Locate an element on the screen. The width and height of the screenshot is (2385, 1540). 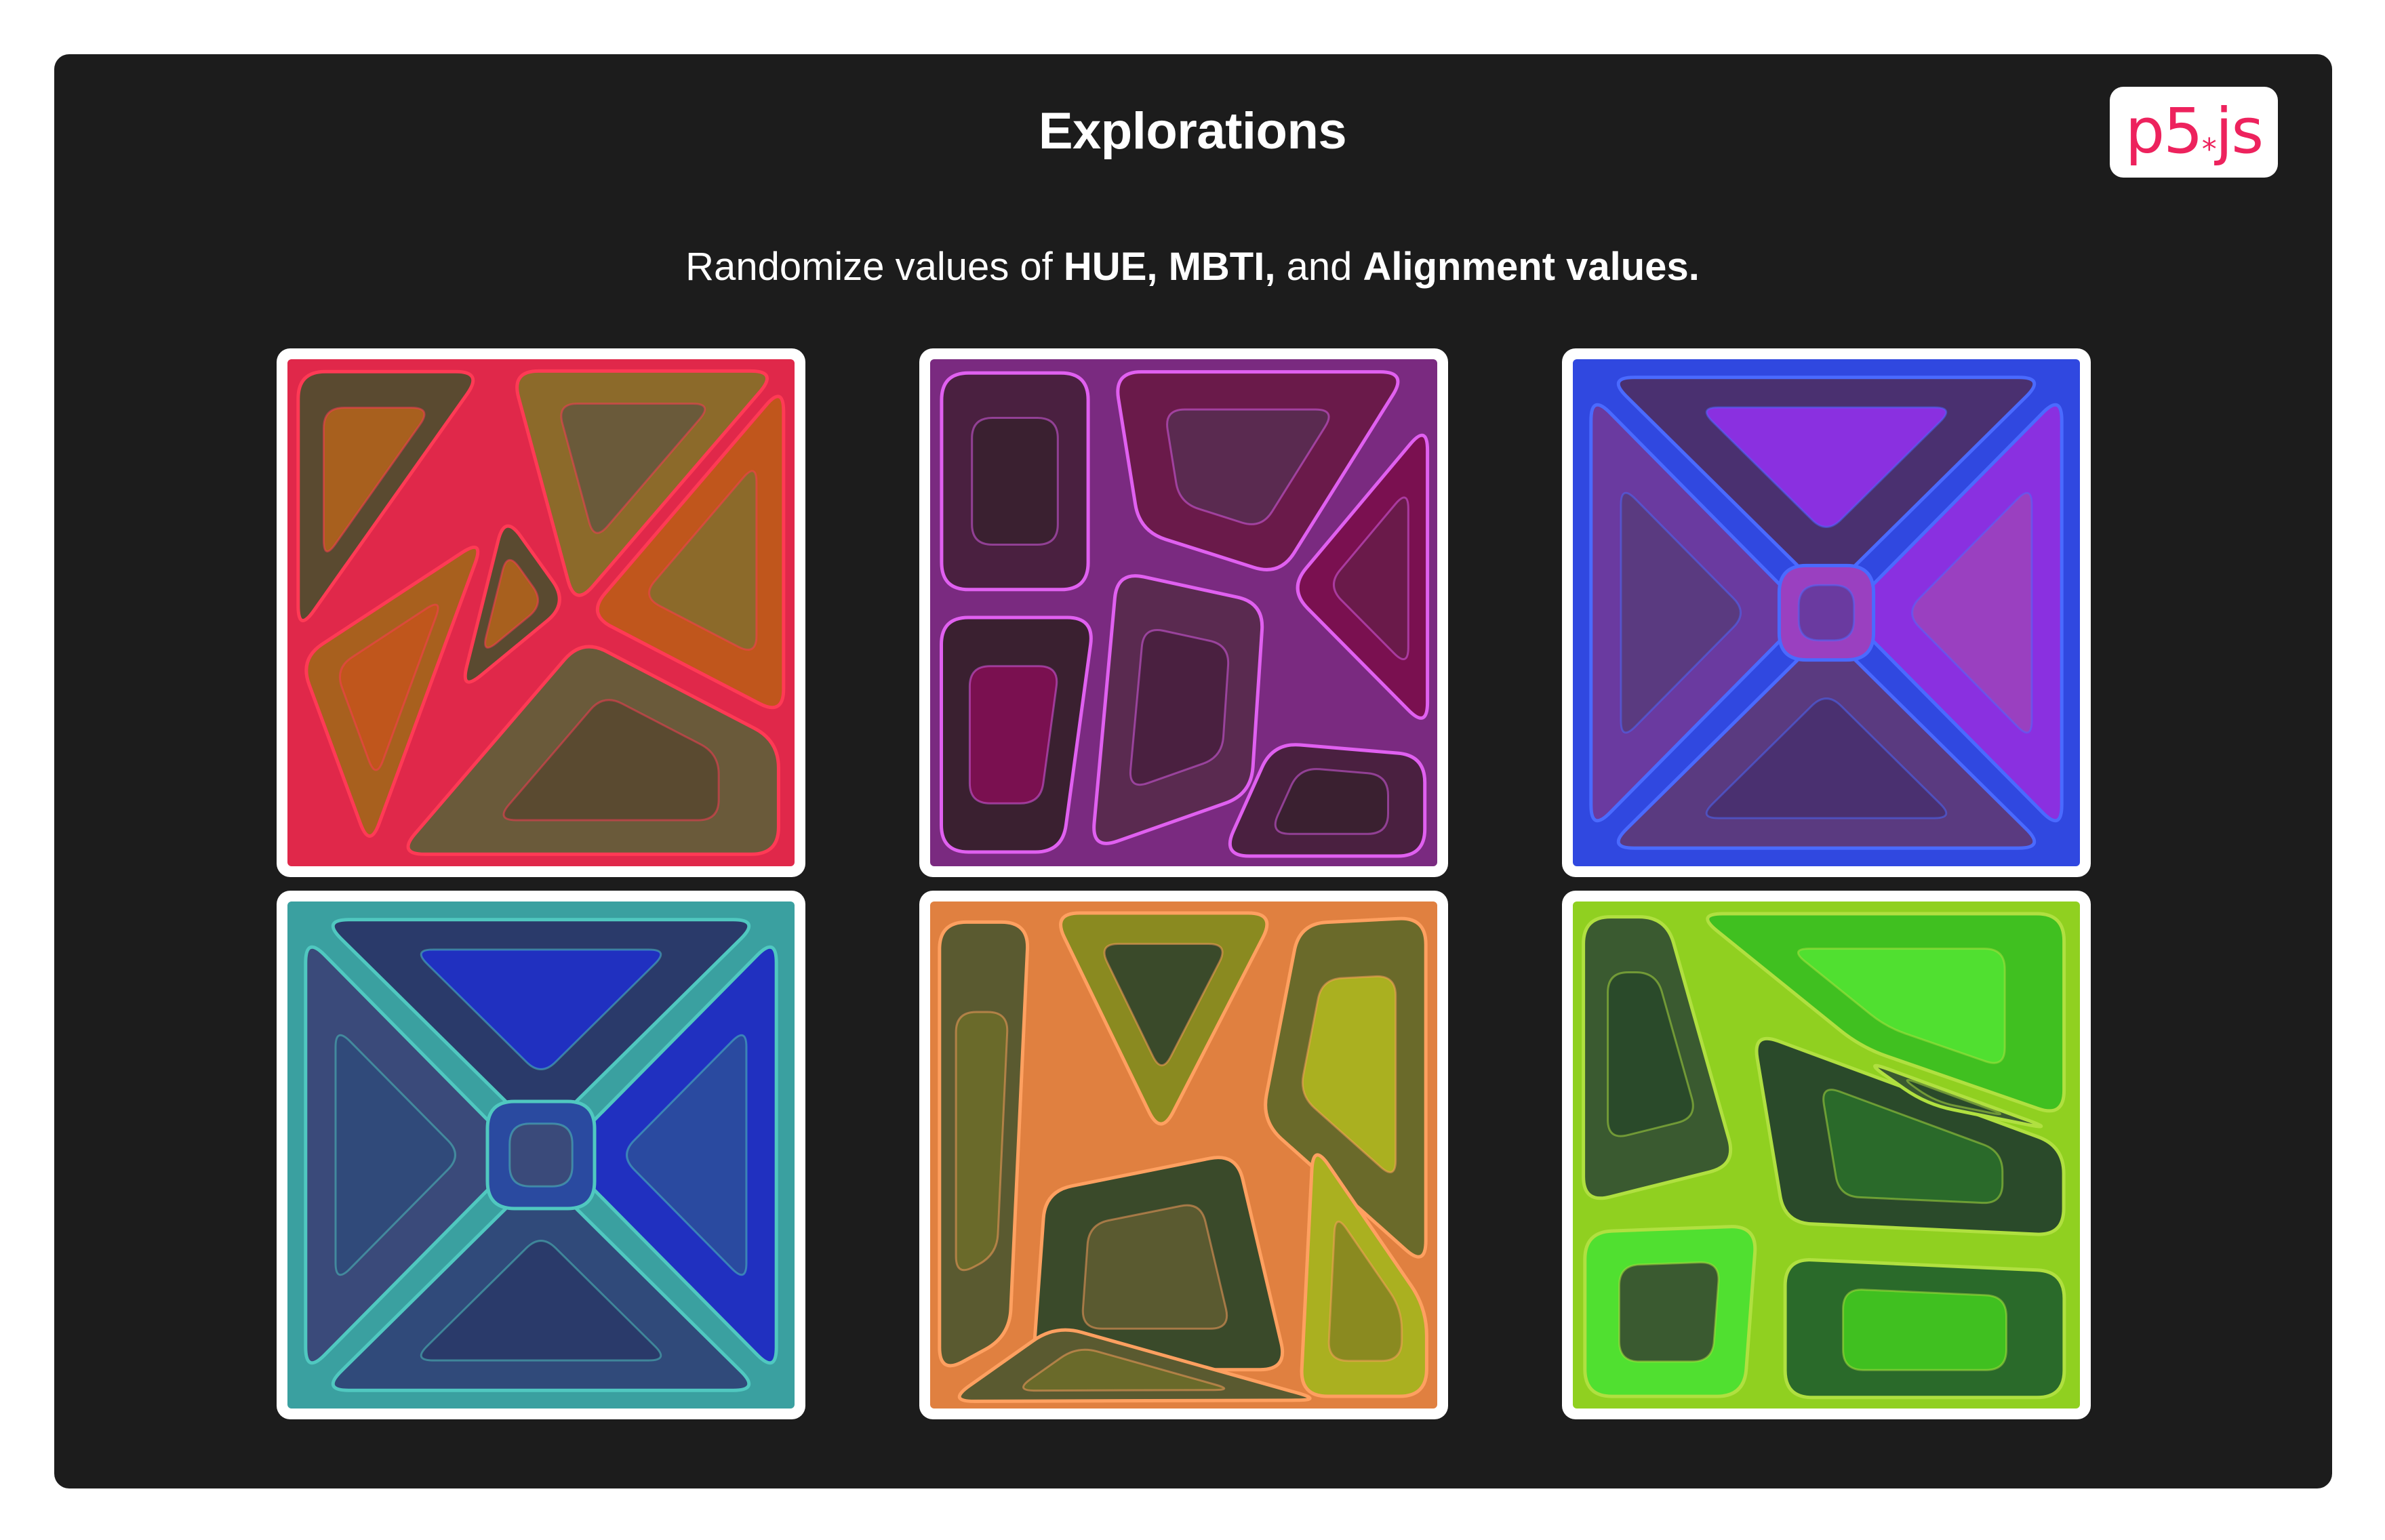
teal-exploration-artwork is located at coordinates (541, 1155).